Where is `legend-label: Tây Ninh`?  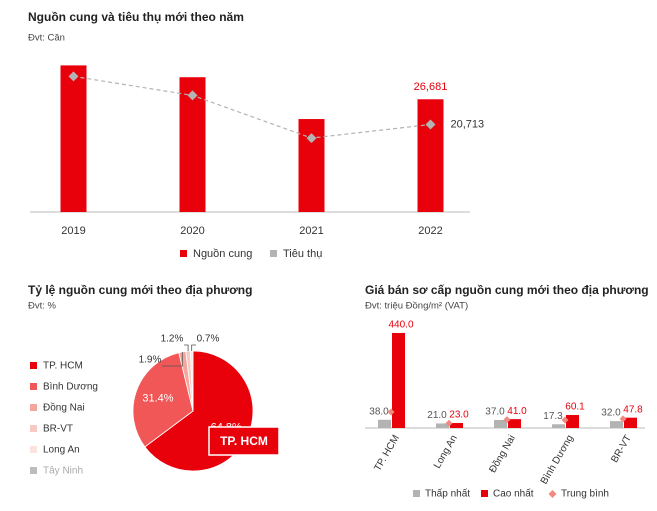 legend-label: Tây Ninh is located at coordinates (63, 471).